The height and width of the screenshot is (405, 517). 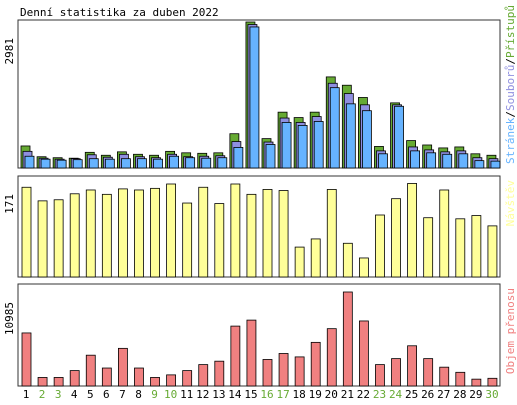 What do you see at coordinates (270, 156) in the screenshot?
I see `bar-stránek-day-16` at bounding box center [270, 156].